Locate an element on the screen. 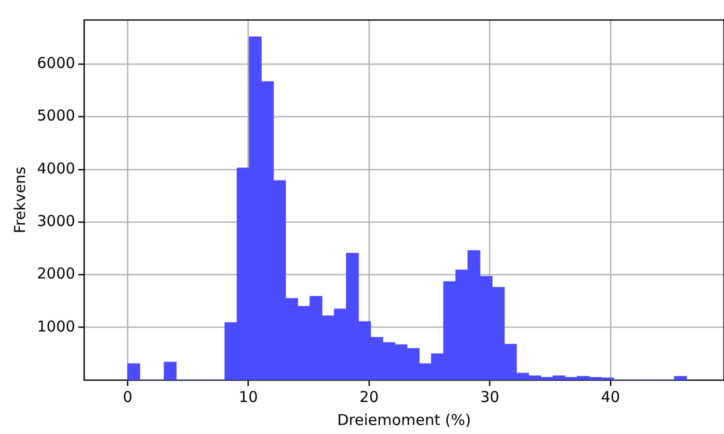  y-tick-label: 5000 is located at coordinates (56, 115).